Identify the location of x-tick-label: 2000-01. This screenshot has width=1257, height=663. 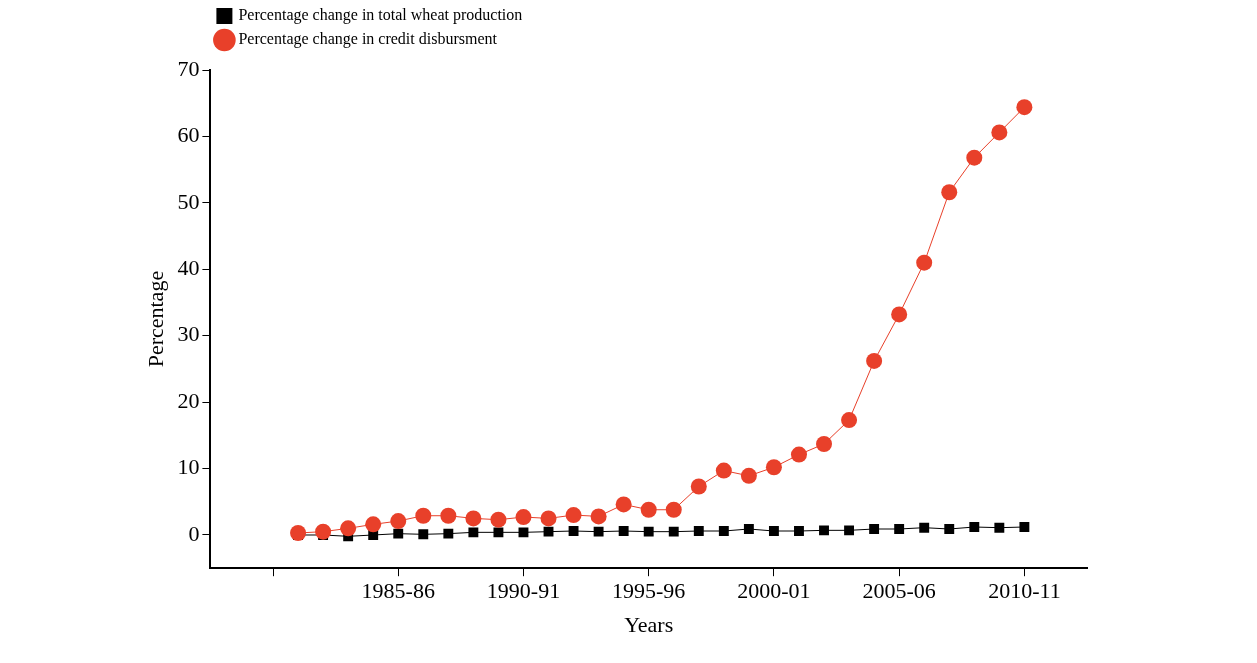
(774, 591).